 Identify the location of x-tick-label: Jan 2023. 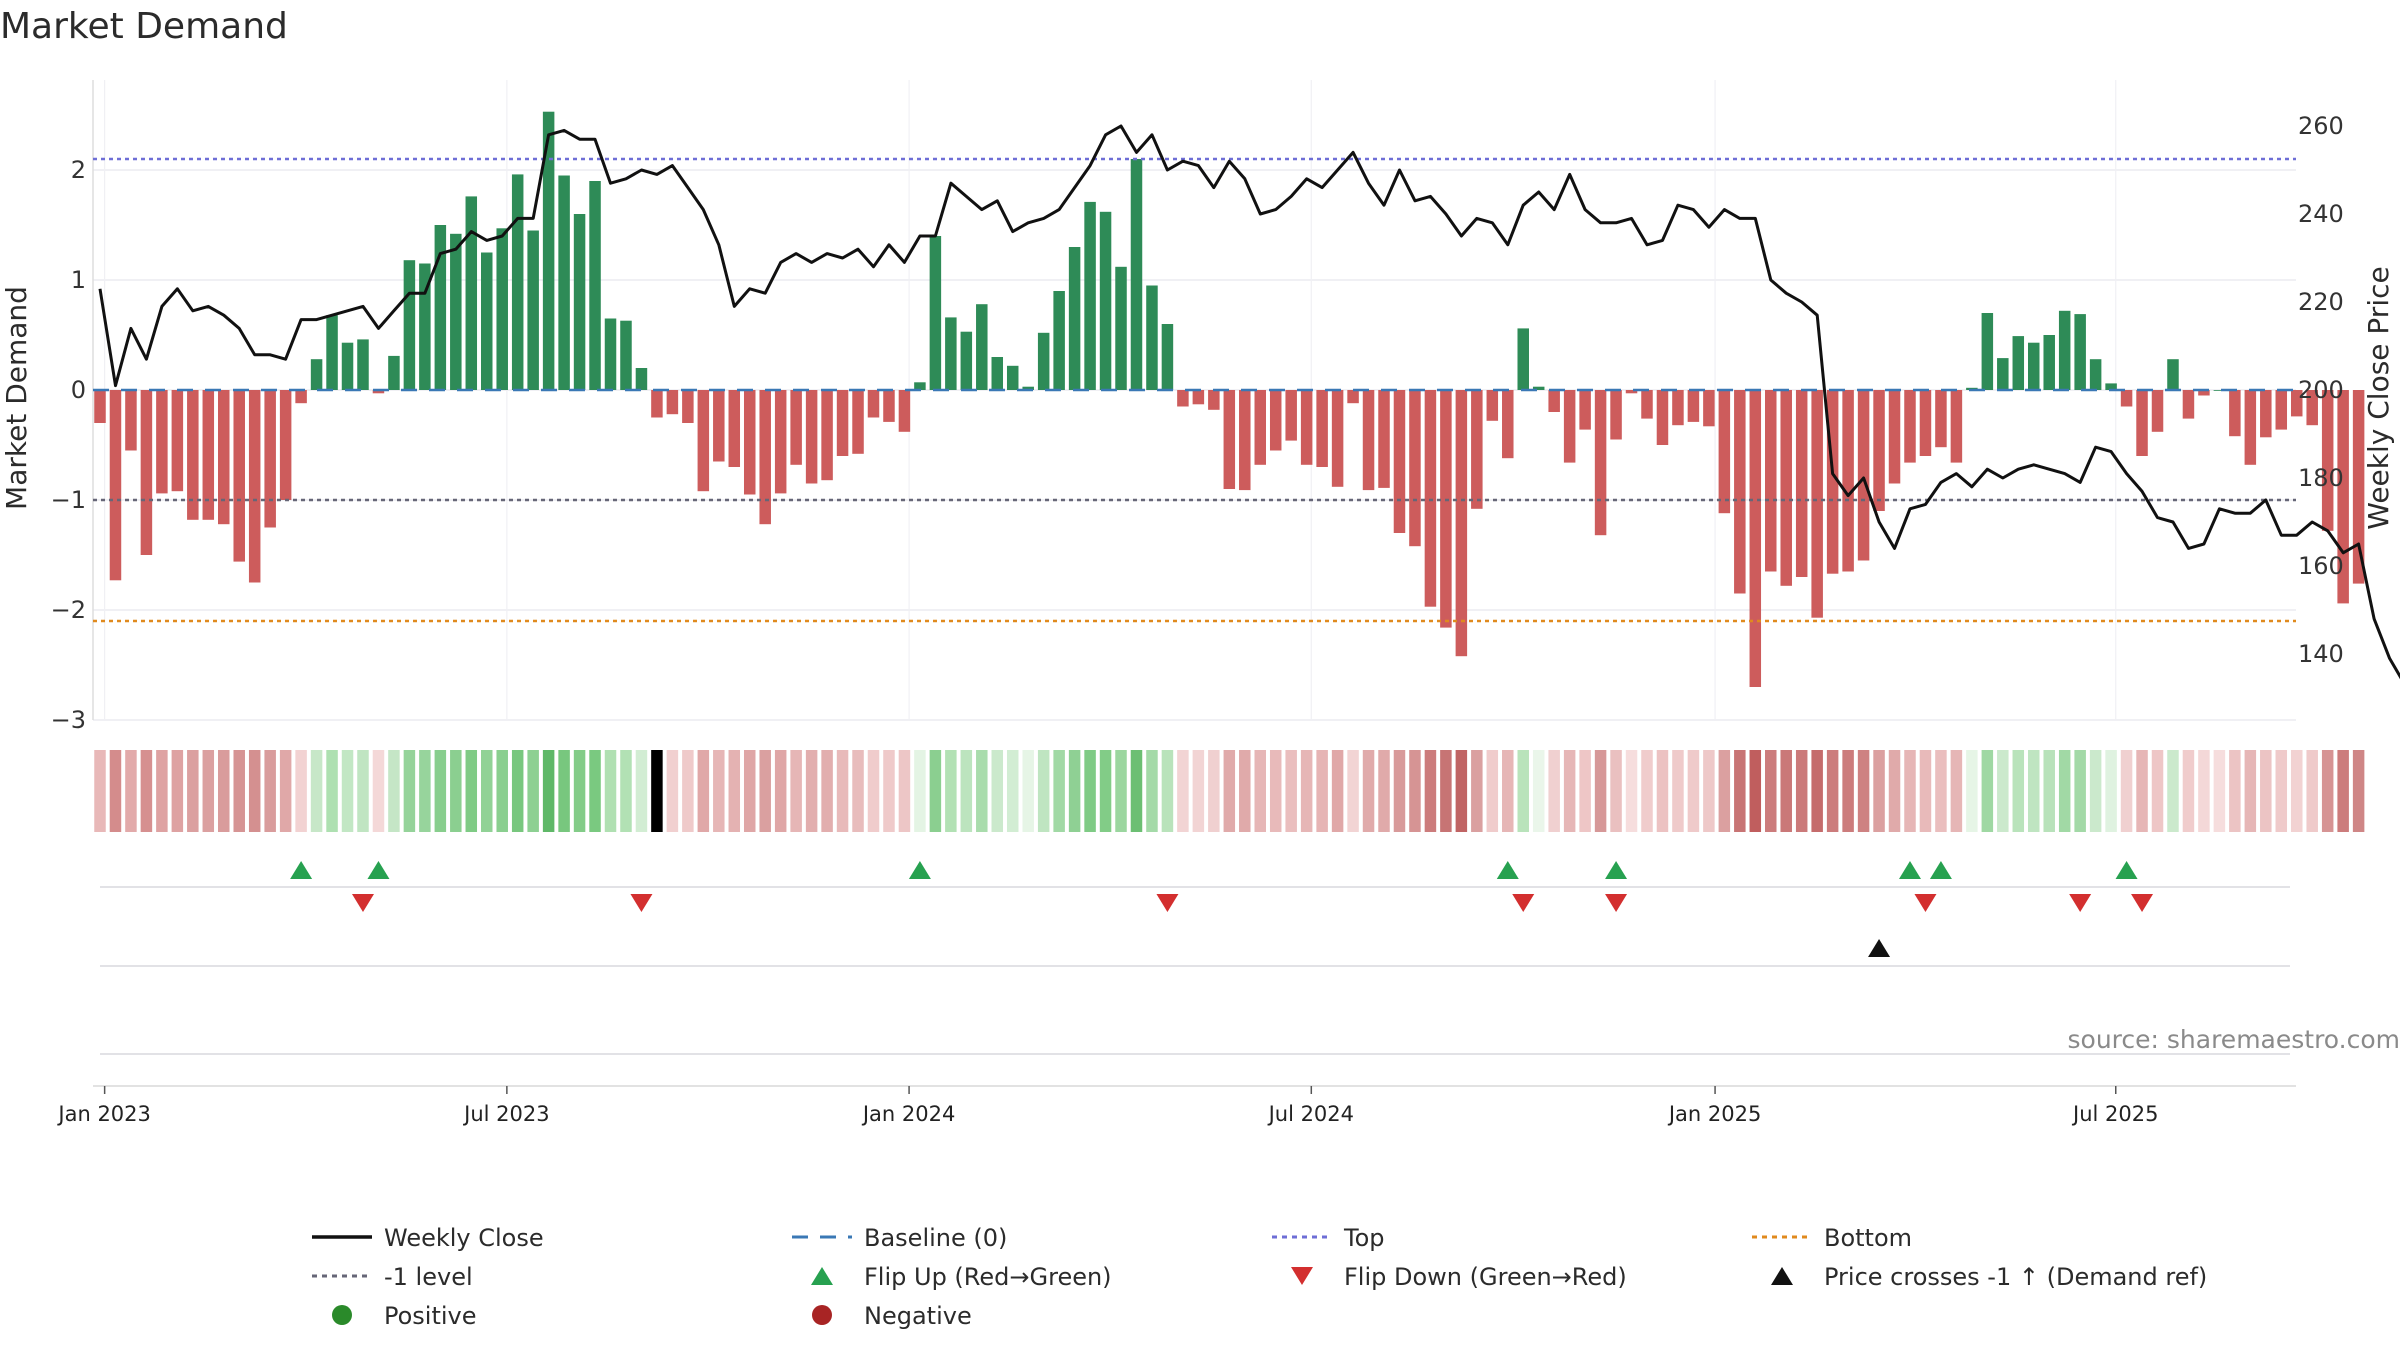
(103, 1114).